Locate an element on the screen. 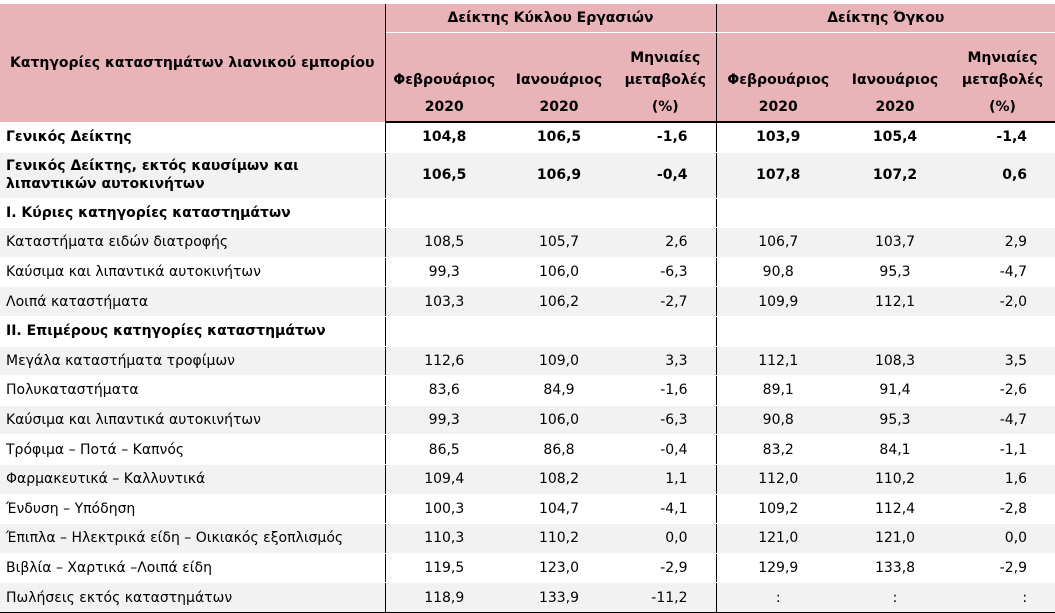  volume-change-cell: 2,9 is located at coordinates (1002, 242).